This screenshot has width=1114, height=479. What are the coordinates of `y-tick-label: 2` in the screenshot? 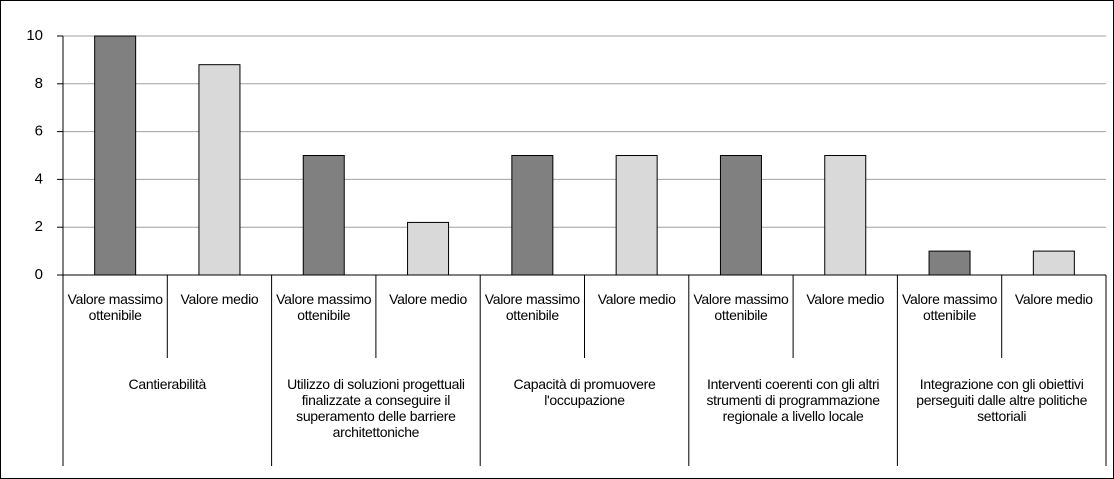 It's located at (39, 226).